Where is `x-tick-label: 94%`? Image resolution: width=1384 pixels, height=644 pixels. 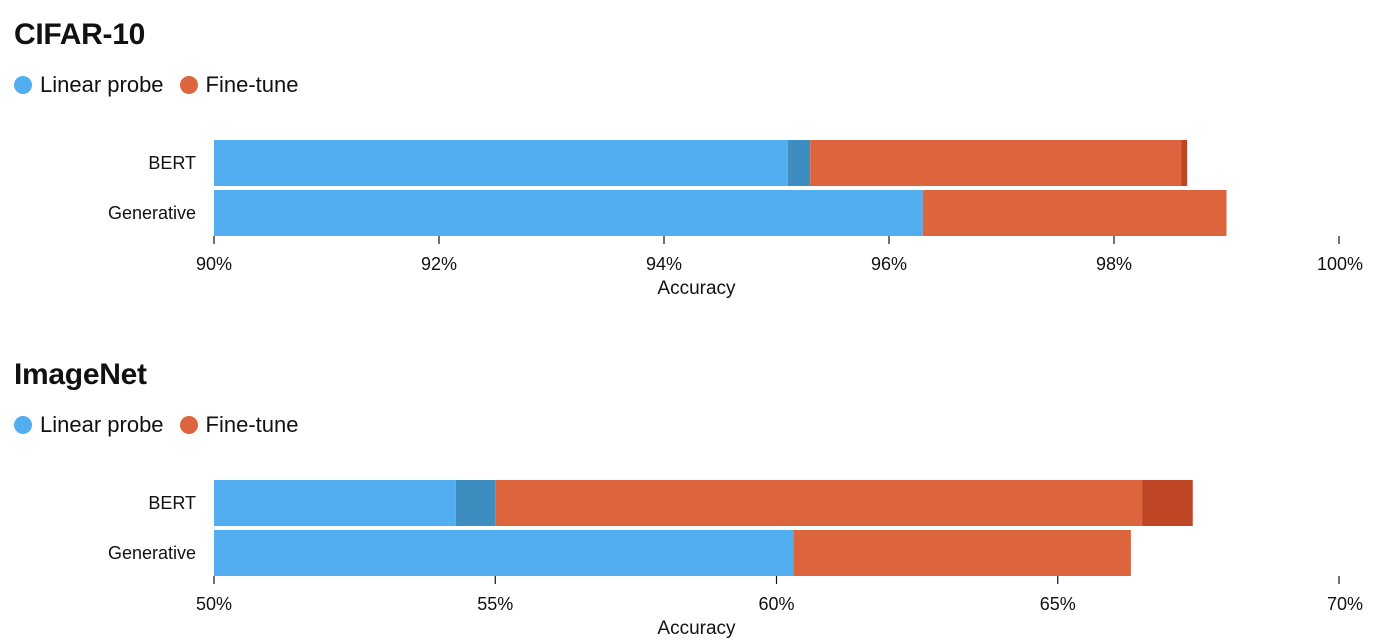
x-tick-label: 94% is located at coordinates (664, 264).